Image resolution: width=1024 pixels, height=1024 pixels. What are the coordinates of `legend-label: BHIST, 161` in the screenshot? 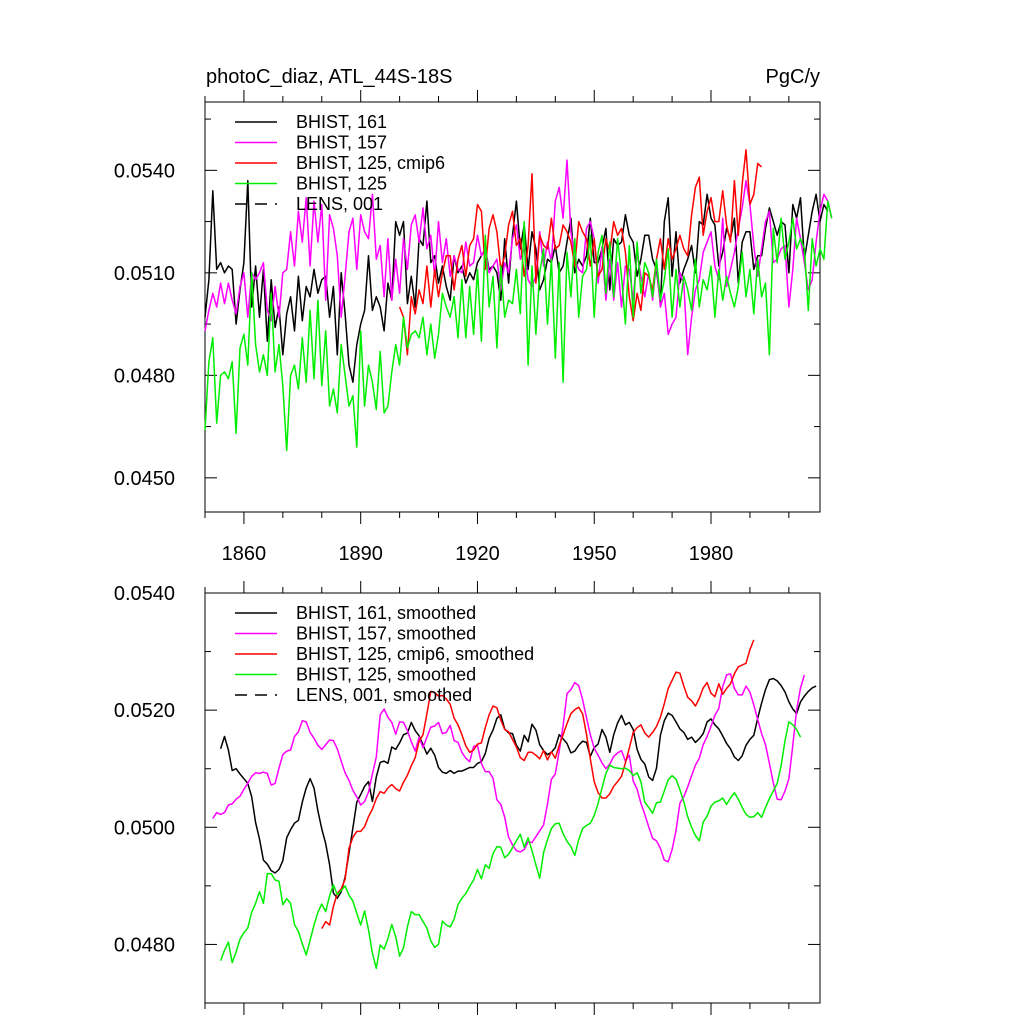 It's located at (341, 122).